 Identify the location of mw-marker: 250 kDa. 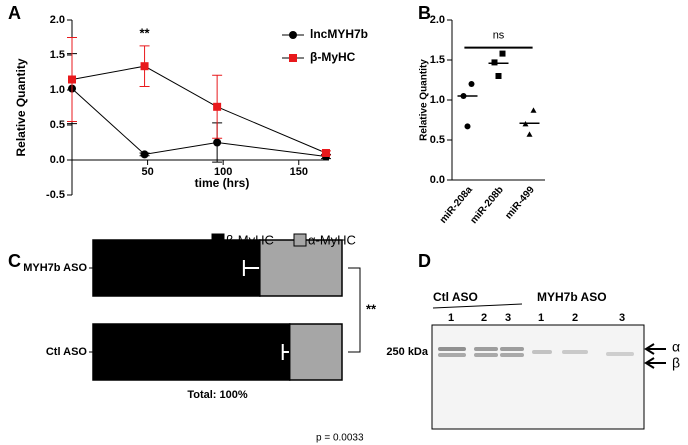
(407, 352).